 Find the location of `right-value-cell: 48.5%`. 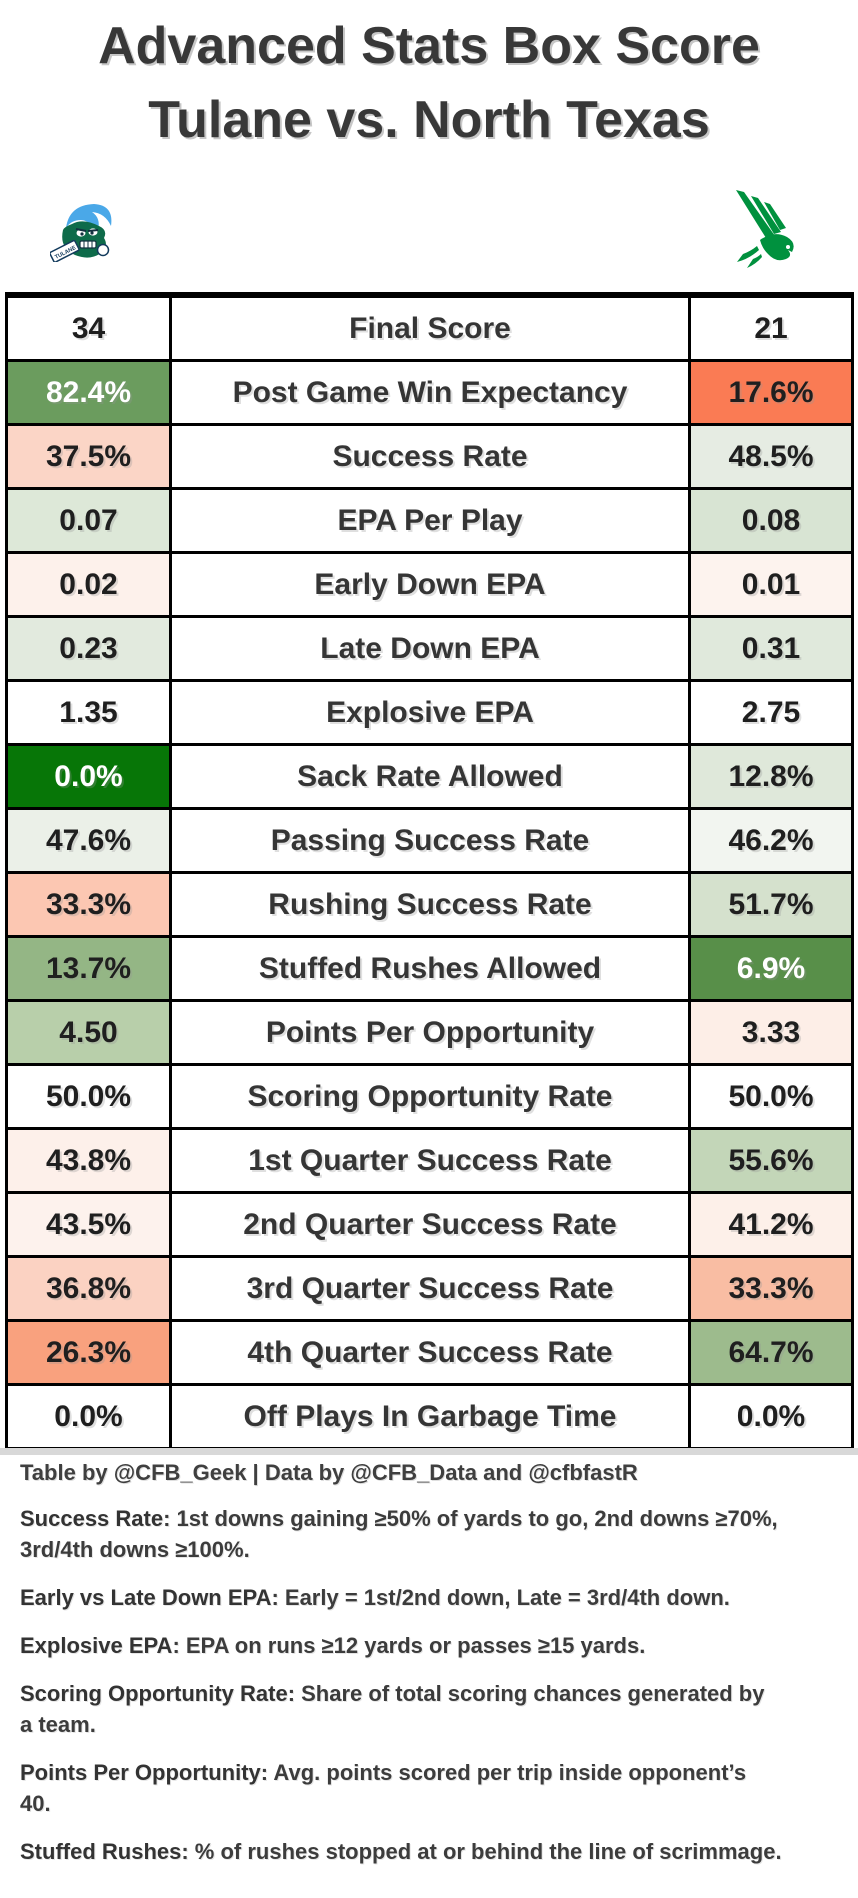

right-value-cell: 48.5% is located at coordinates (771, 456).